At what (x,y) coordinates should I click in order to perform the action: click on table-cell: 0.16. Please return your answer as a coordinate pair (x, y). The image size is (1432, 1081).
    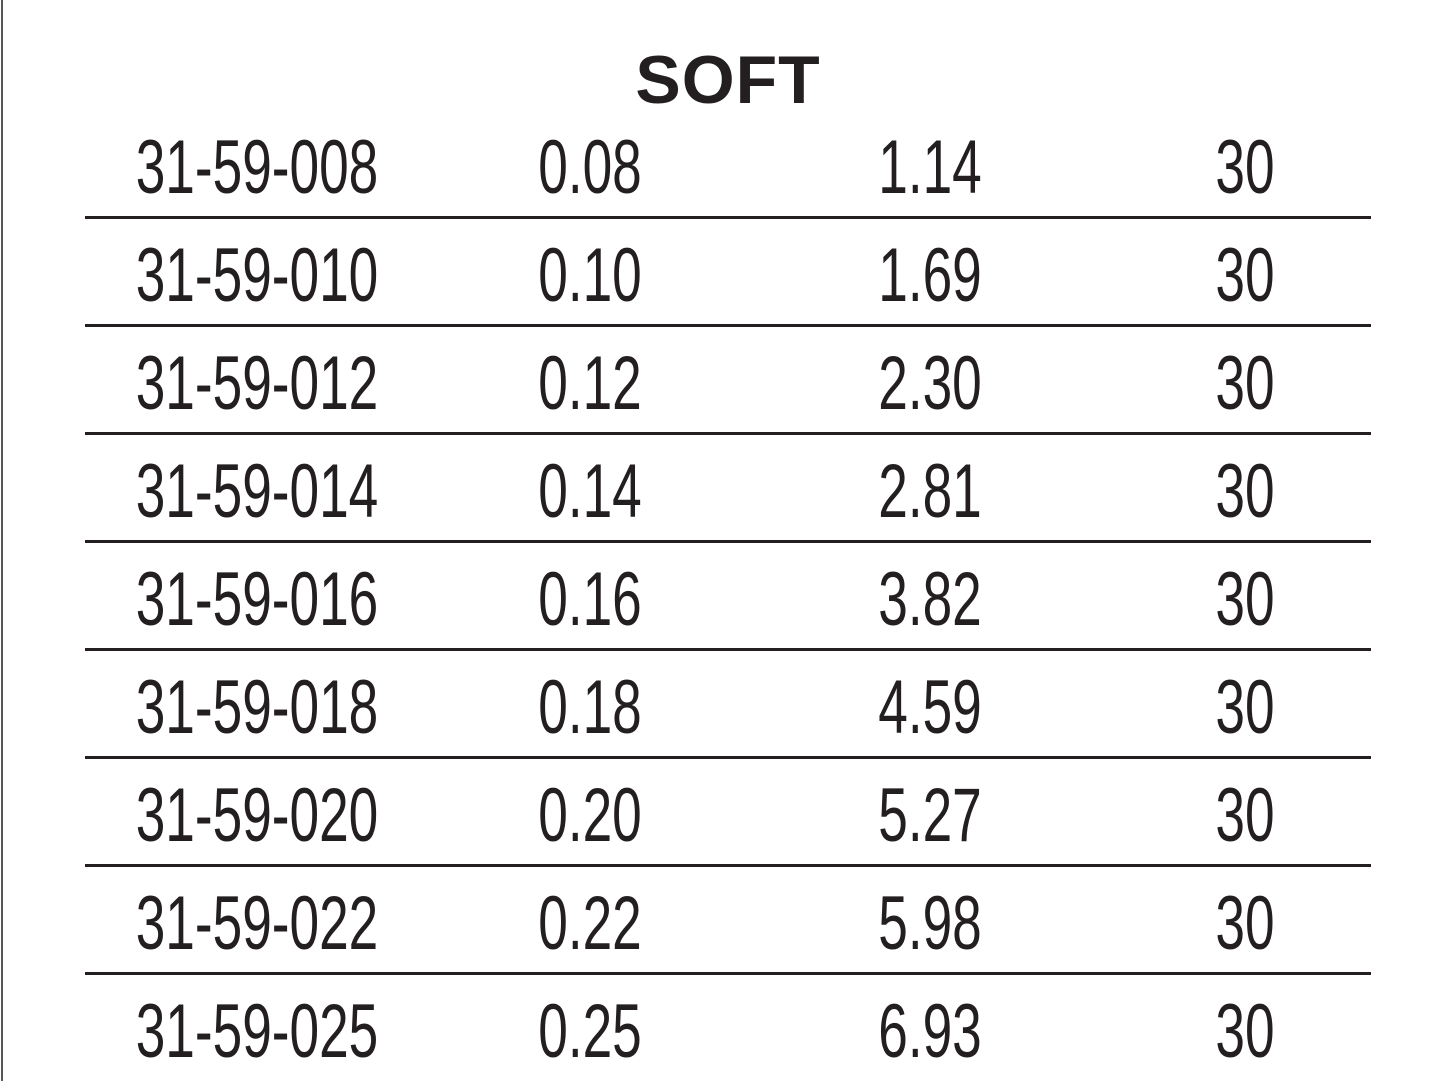
    Looking at the image, I should click on (590, 599).